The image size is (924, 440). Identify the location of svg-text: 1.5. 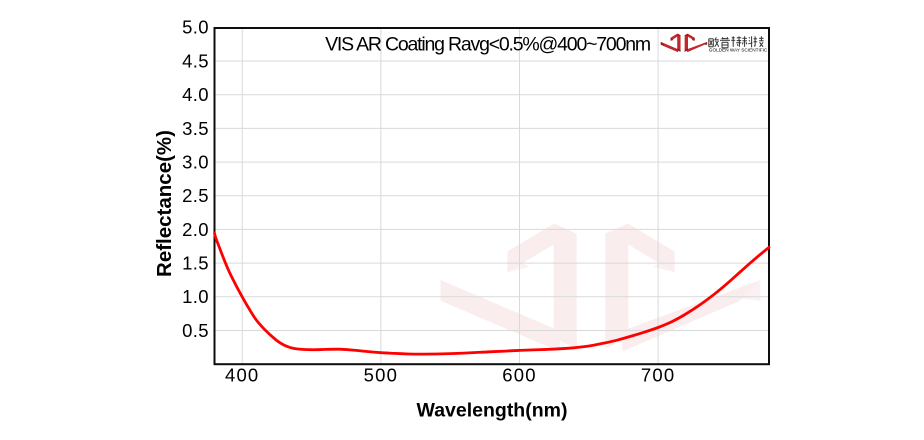
(195, 263).